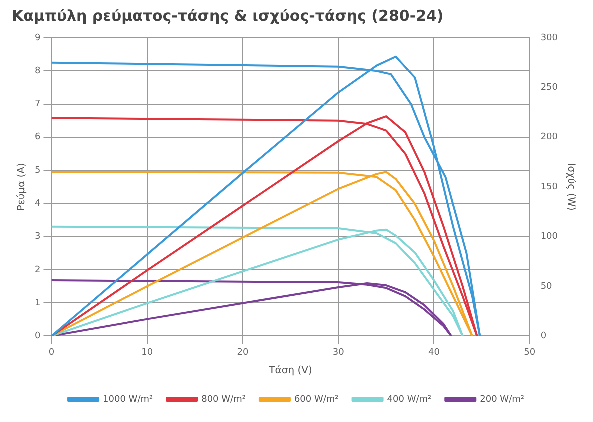  Describe the element at coordinates (51, 353) in the screenshot. I see `x-tick-label: 0` at that location.